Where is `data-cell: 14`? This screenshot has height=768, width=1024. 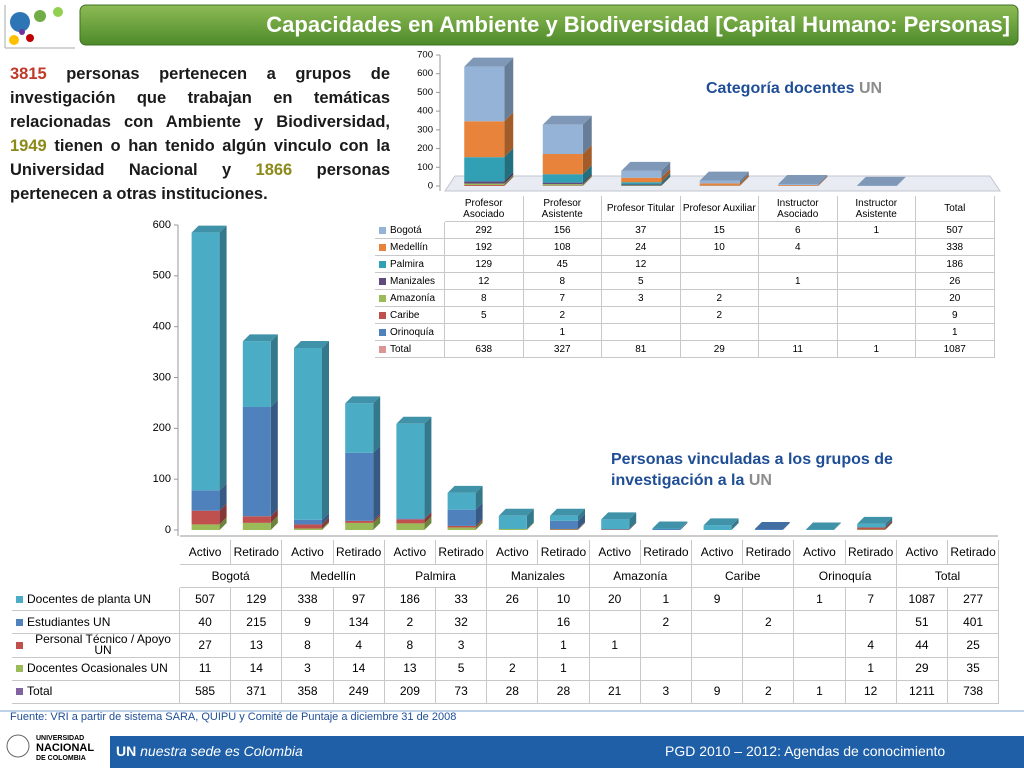
data-cell: 14 is located at coordinates (257, 669).